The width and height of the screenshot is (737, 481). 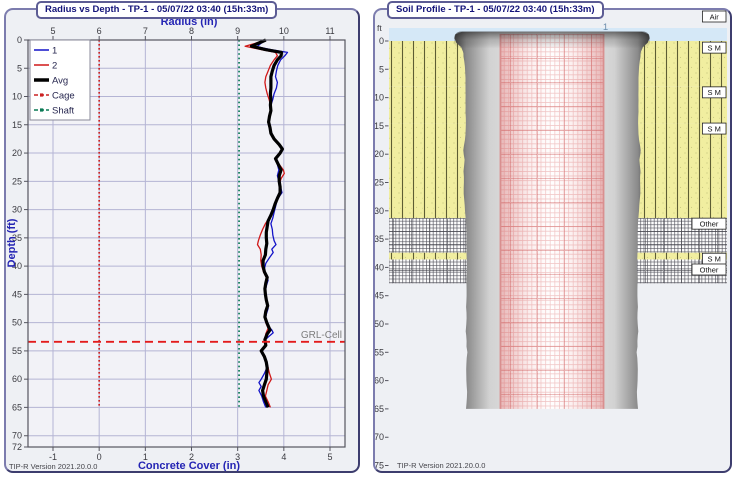 I want to click on depth-tick-label: 72, so click(x=17, y=447).